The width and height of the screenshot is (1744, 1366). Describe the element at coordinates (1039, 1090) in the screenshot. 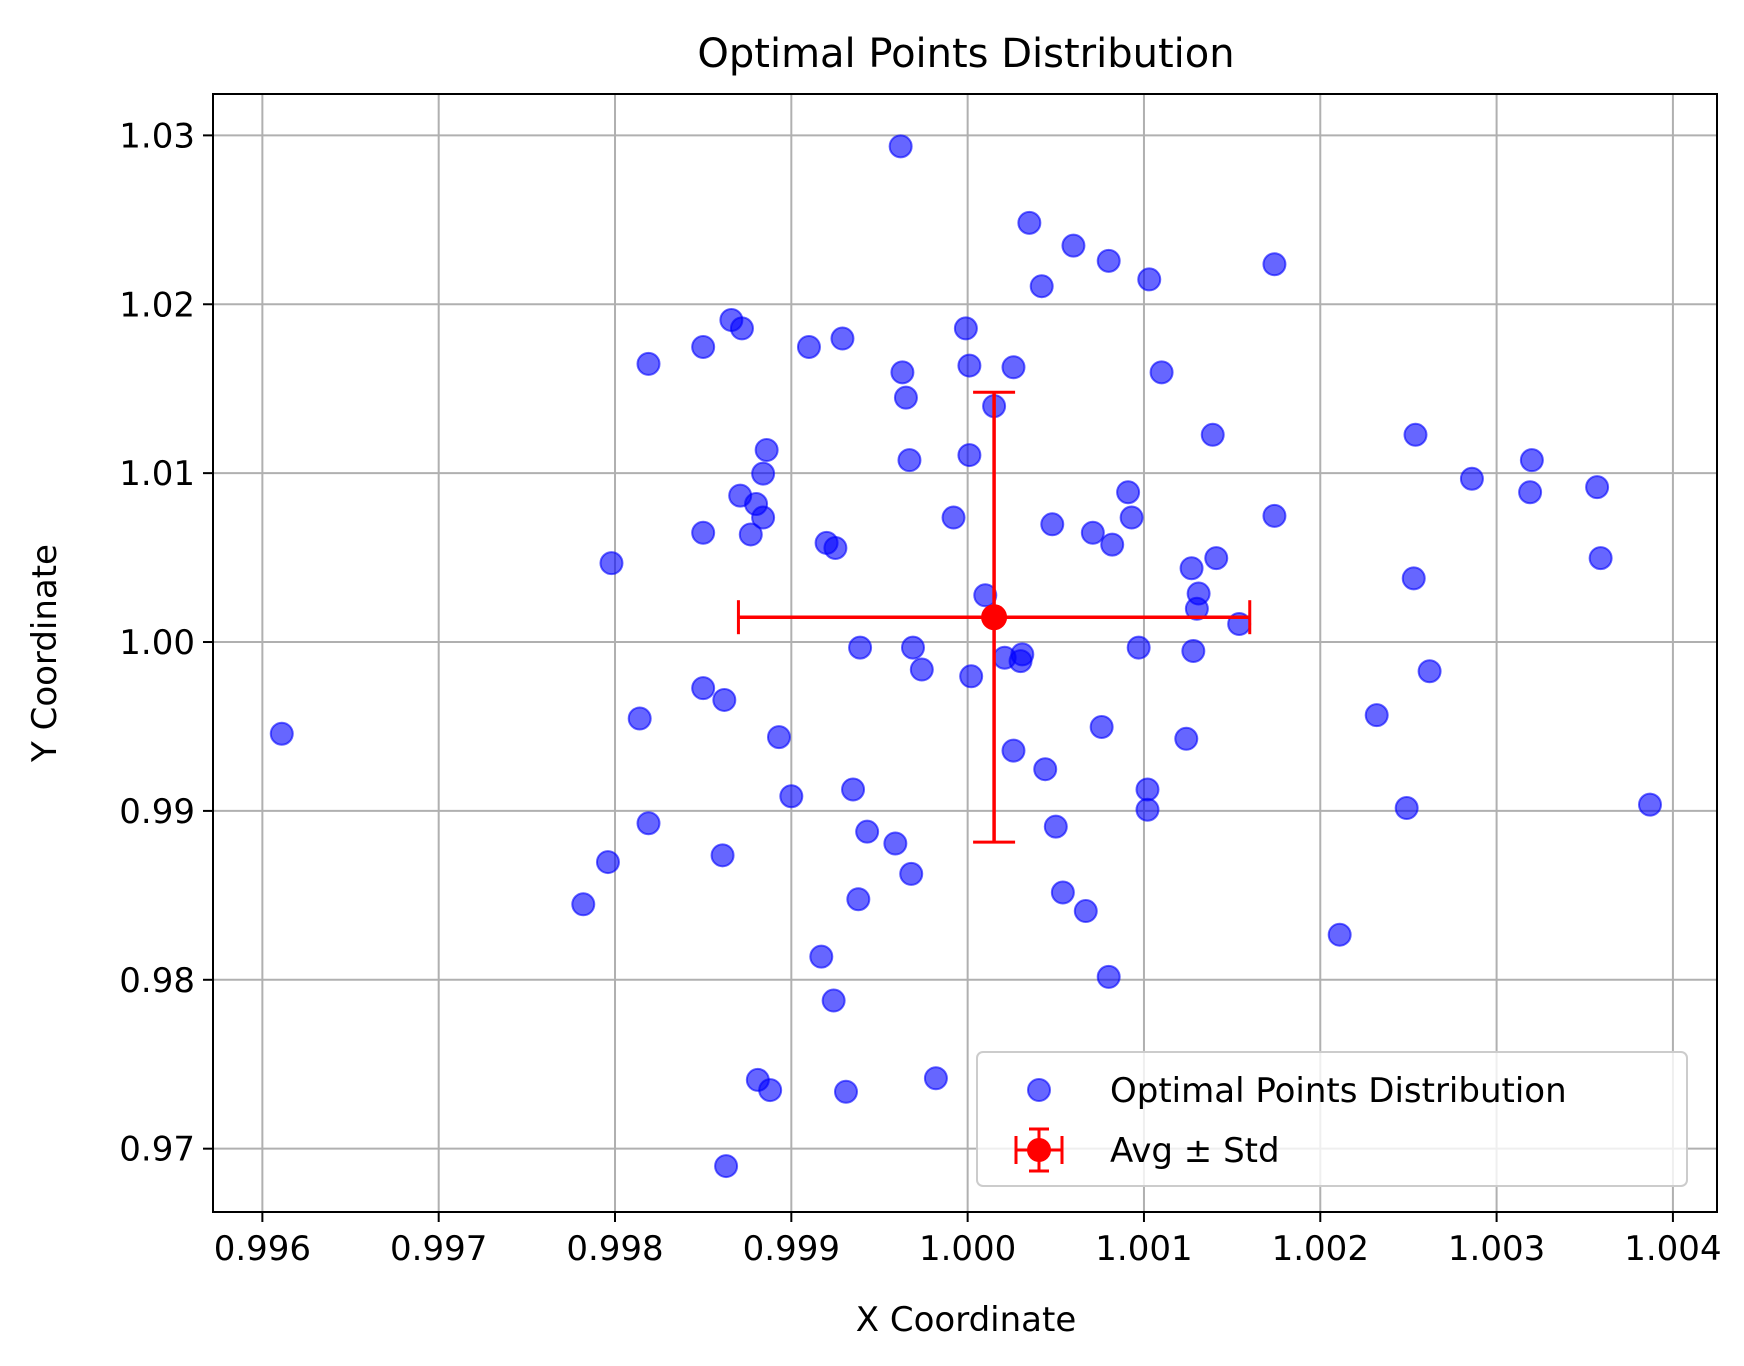

I see `legend-marker-points` at that location.